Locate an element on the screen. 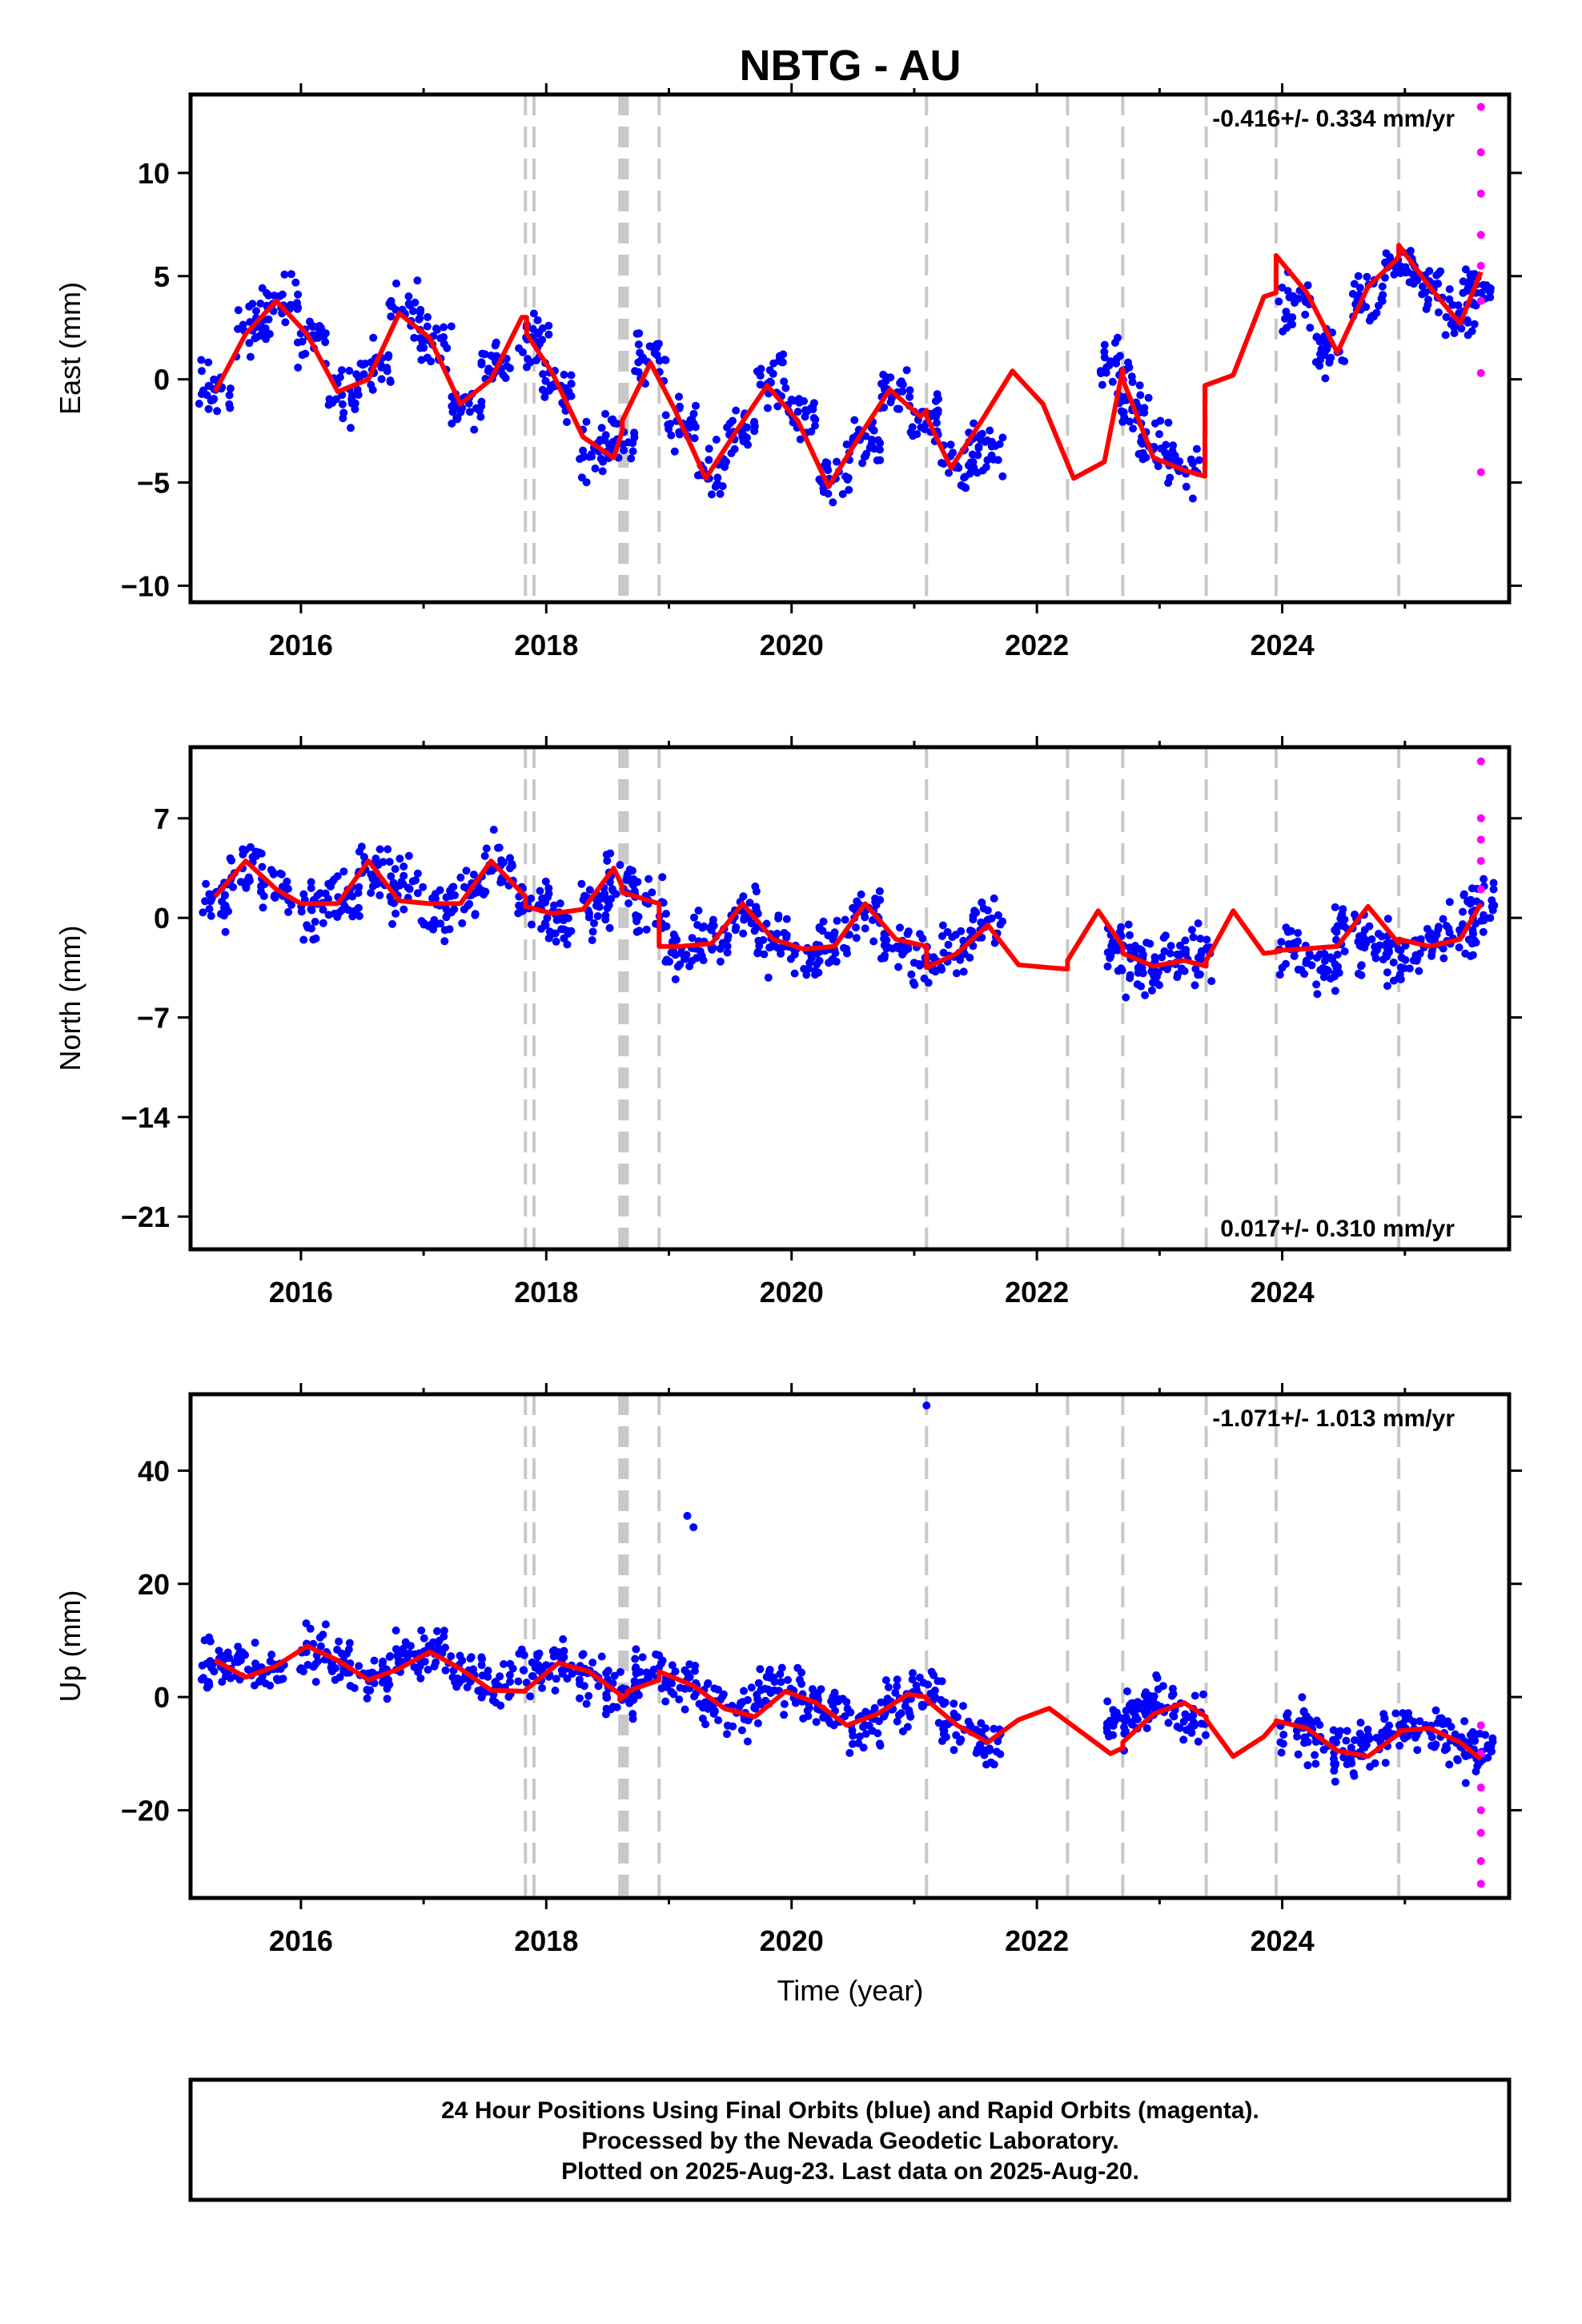 The image size is (1582, 2324). y-tick-label: 40 is located at coordinates (154, 1470).